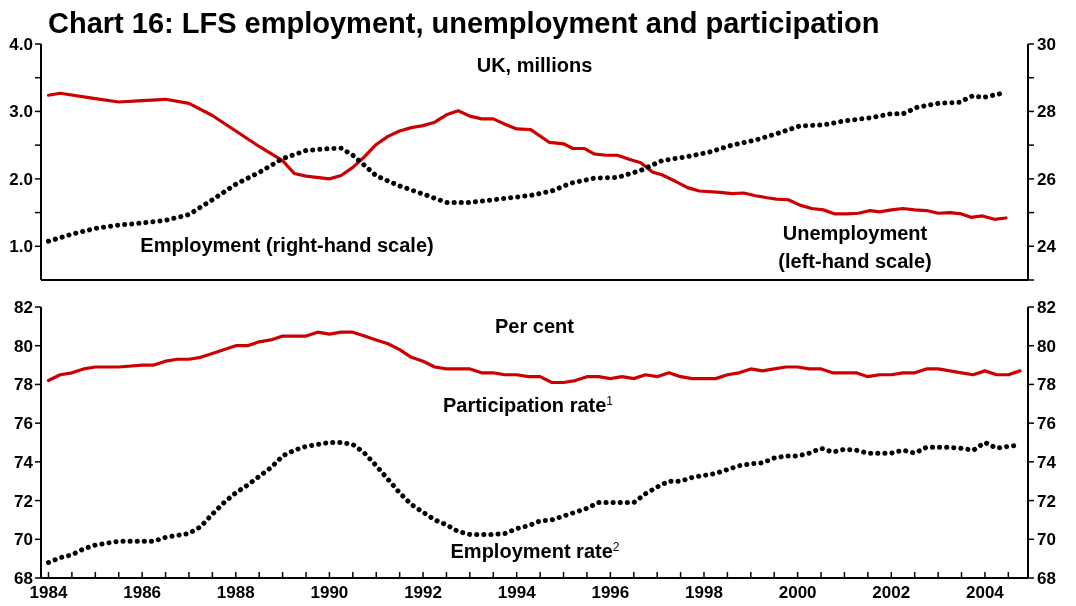 This screenshot has width=1076, height=606. I want to click on y2-tick-label: 78, so click(1046, 385).